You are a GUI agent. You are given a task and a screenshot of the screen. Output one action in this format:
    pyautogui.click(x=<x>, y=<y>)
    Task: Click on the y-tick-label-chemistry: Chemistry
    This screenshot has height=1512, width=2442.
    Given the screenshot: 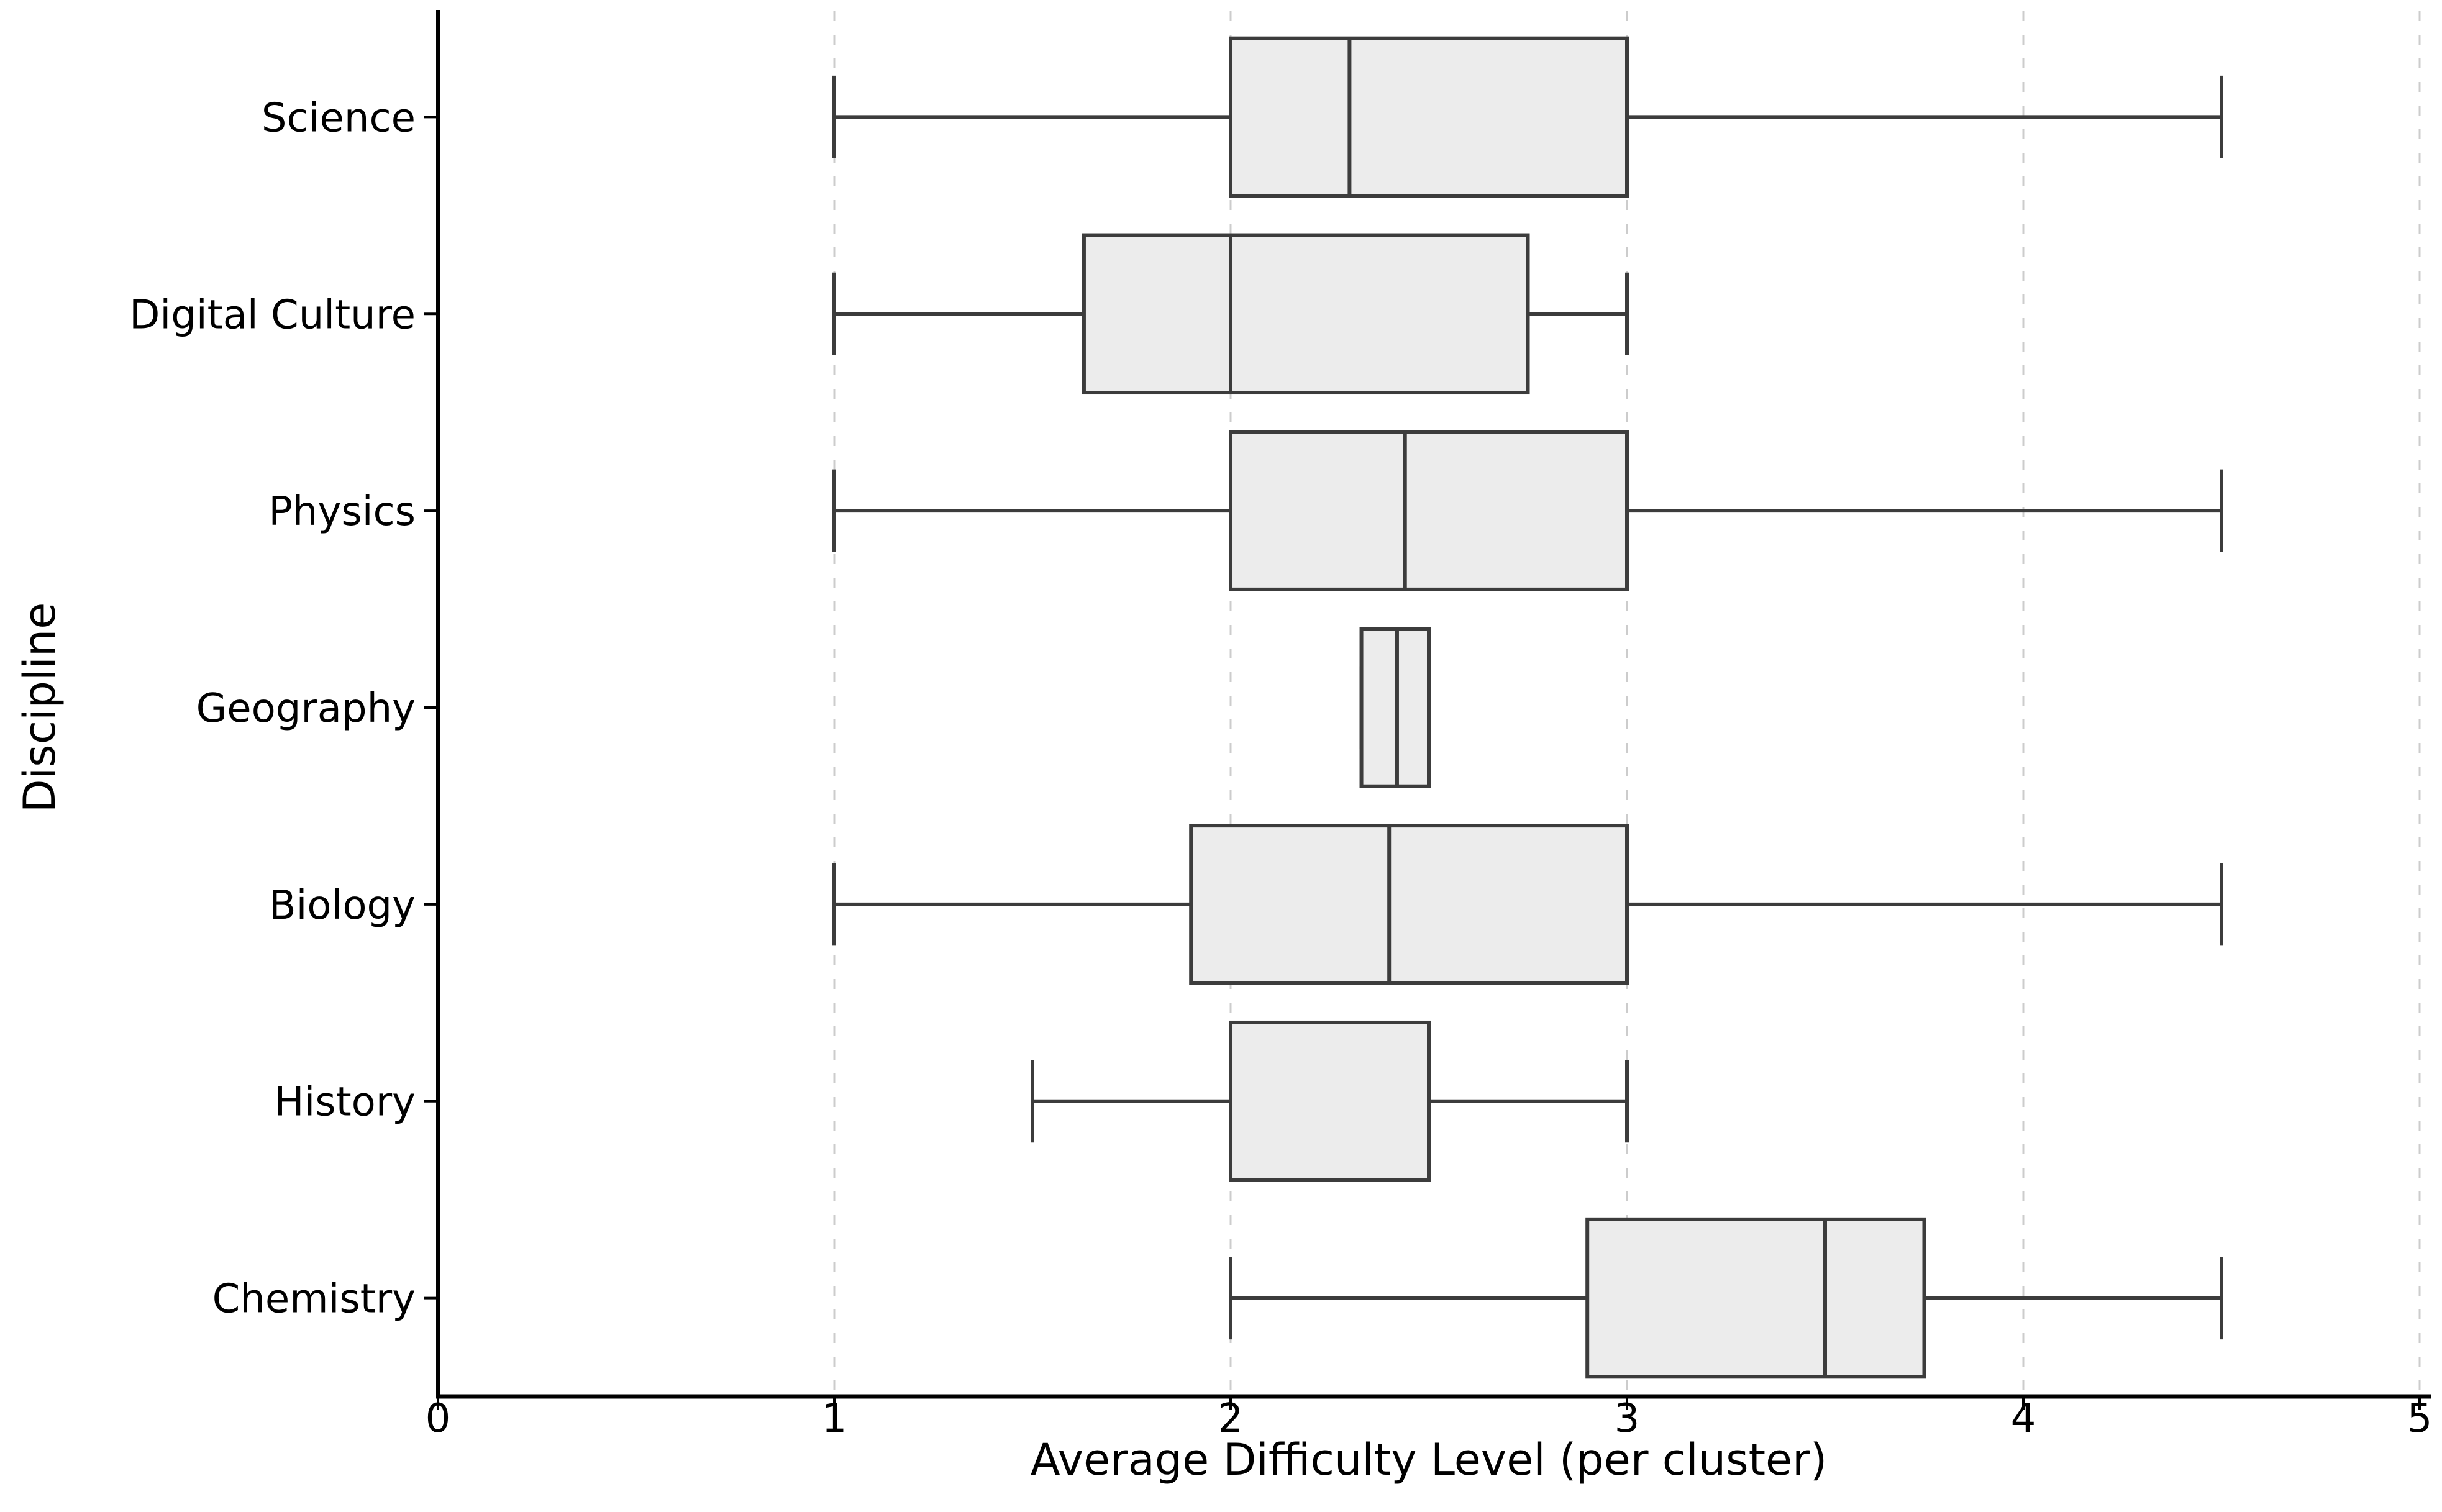 What is the action you would take?
    pyautogui.click(x=314, y=1300)
    